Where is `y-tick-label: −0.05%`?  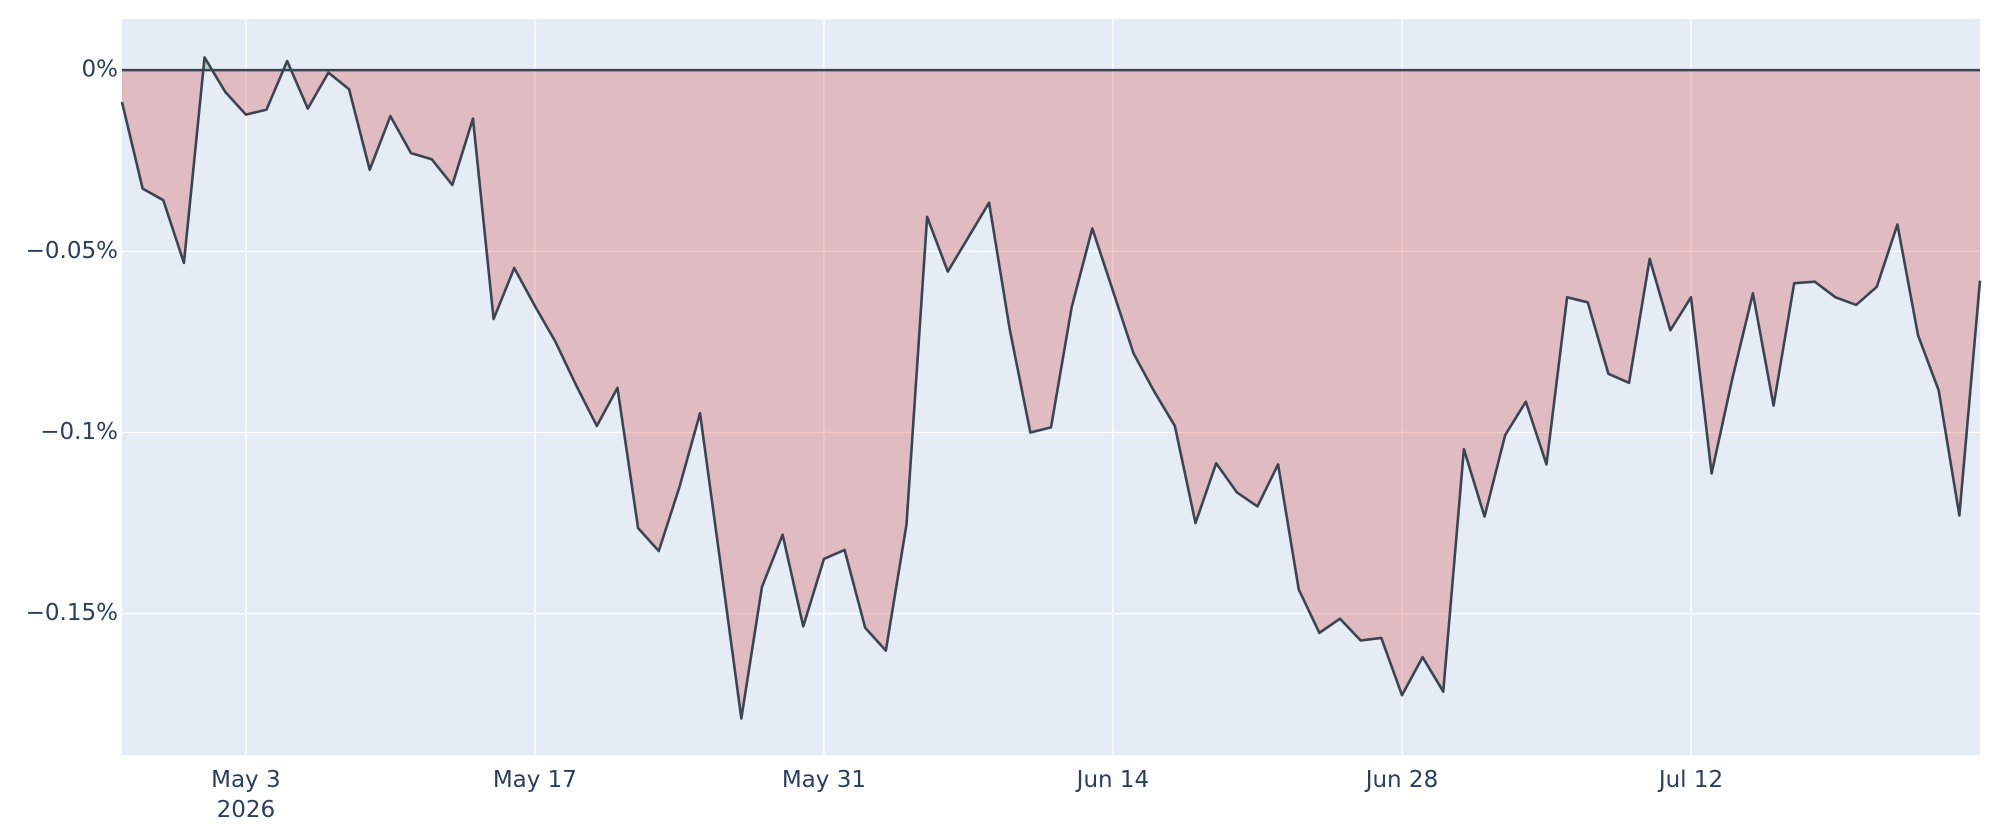 y-tick-label: −0.05% is located at coordinates (72, 251).